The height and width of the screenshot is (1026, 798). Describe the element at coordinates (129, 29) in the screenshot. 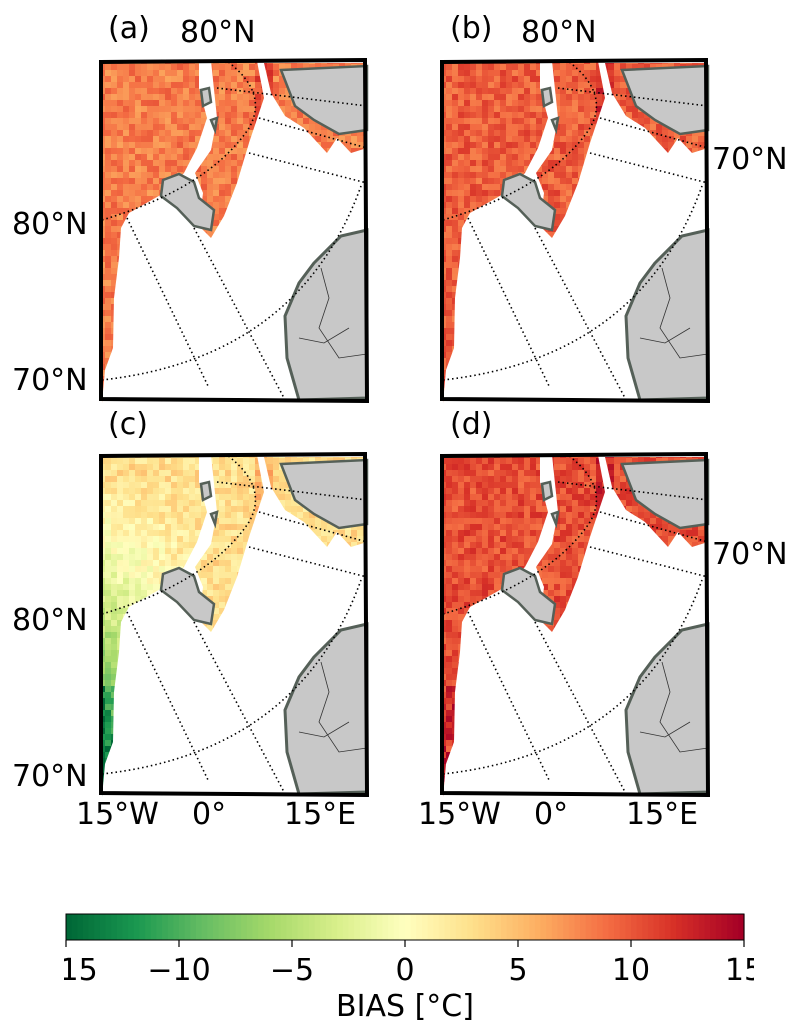

I see `panel-label-a: (a)` at that location.